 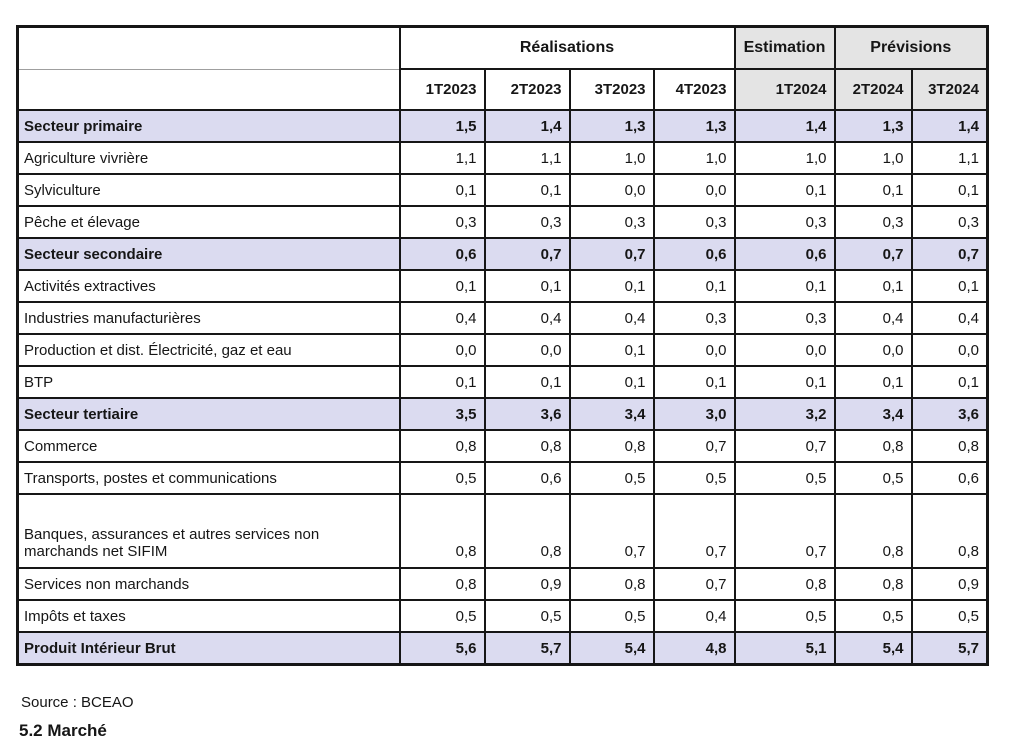 What do you see at coordinates (208, 382) in the screenshot?
I see `row-label: BTP` at bounding box center [208, 382].